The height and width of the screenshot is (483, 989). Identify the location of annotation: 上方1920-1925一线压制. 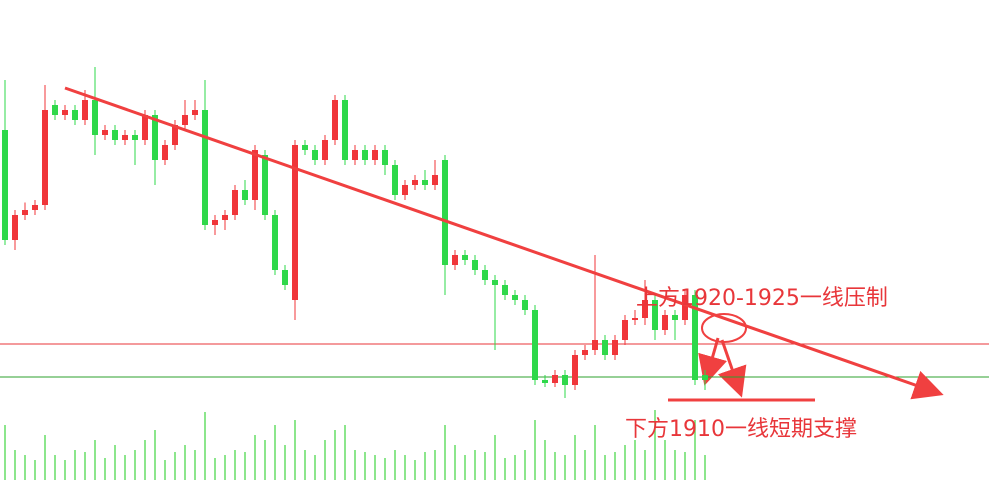
(762, 298).